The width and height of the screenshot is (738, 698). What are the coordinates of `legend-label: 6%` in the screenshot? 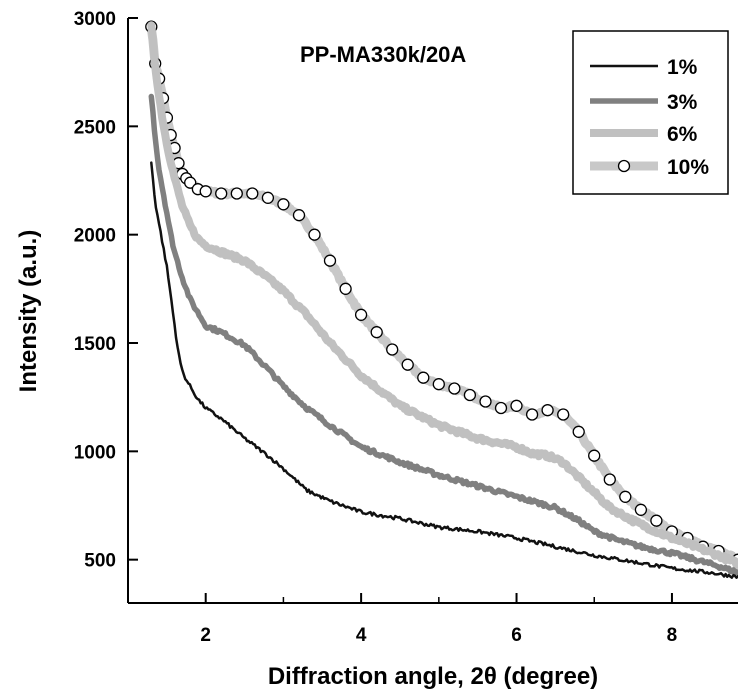 It's located at (682, 134).